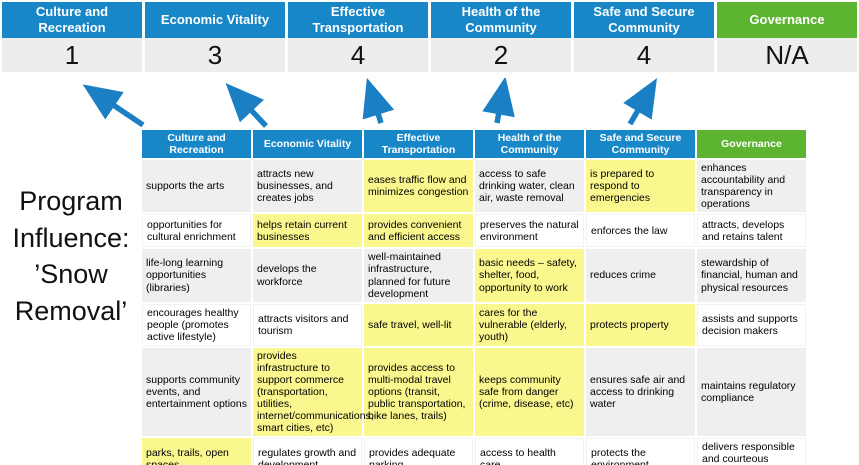 The width and height of the screenshot is (859, 465). What do you see at coordinates (196, 451) in the screenshot?
I see `matrix-cell: parks, trails, open spaces` at bounding box center [196, 451].